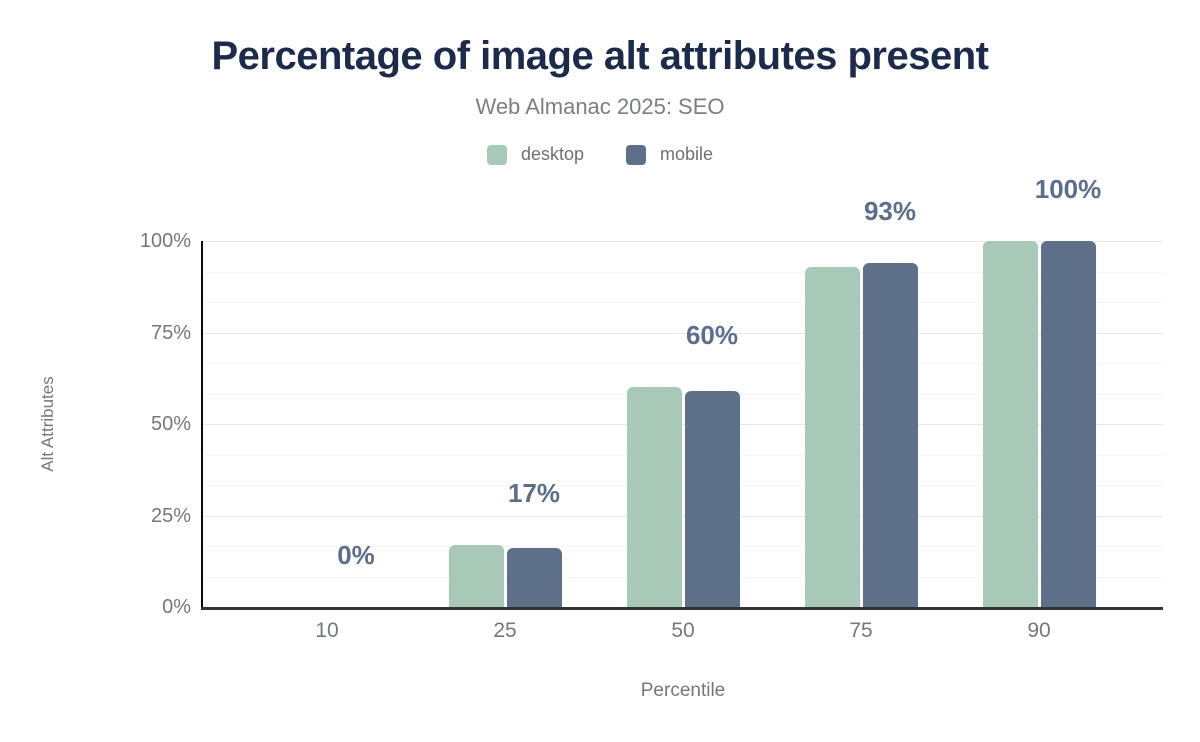 The width and height of the screenshot is (1200, 742). Describe the element at coordinates (683, 630) in the screenshot. I see `x-tick-label-50: 50` at that location.